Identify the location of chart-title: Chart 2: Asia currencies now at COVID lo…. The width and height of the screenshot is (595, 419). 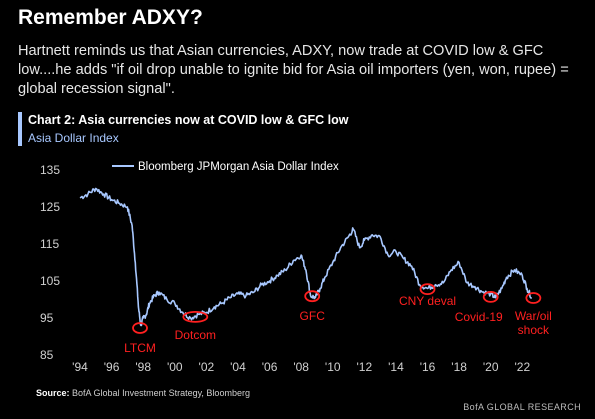
(188, 120).